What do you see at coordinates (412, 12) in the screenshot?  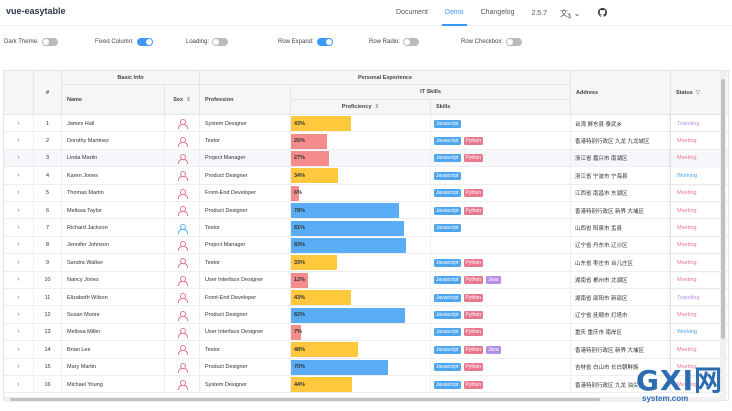 I see `nav-link-document: Document` at bounding box center [412, 12].